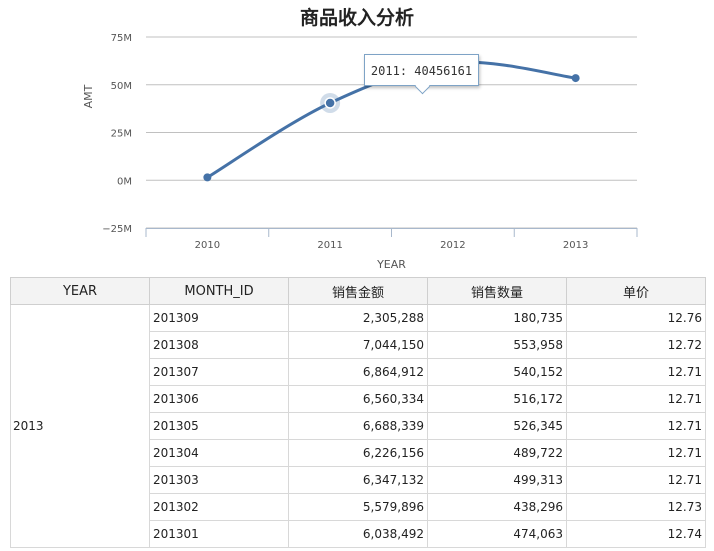  Describe the element at coordinates (219, 318) in the screenshot. I see `month-id-cell: 201309` at that location.